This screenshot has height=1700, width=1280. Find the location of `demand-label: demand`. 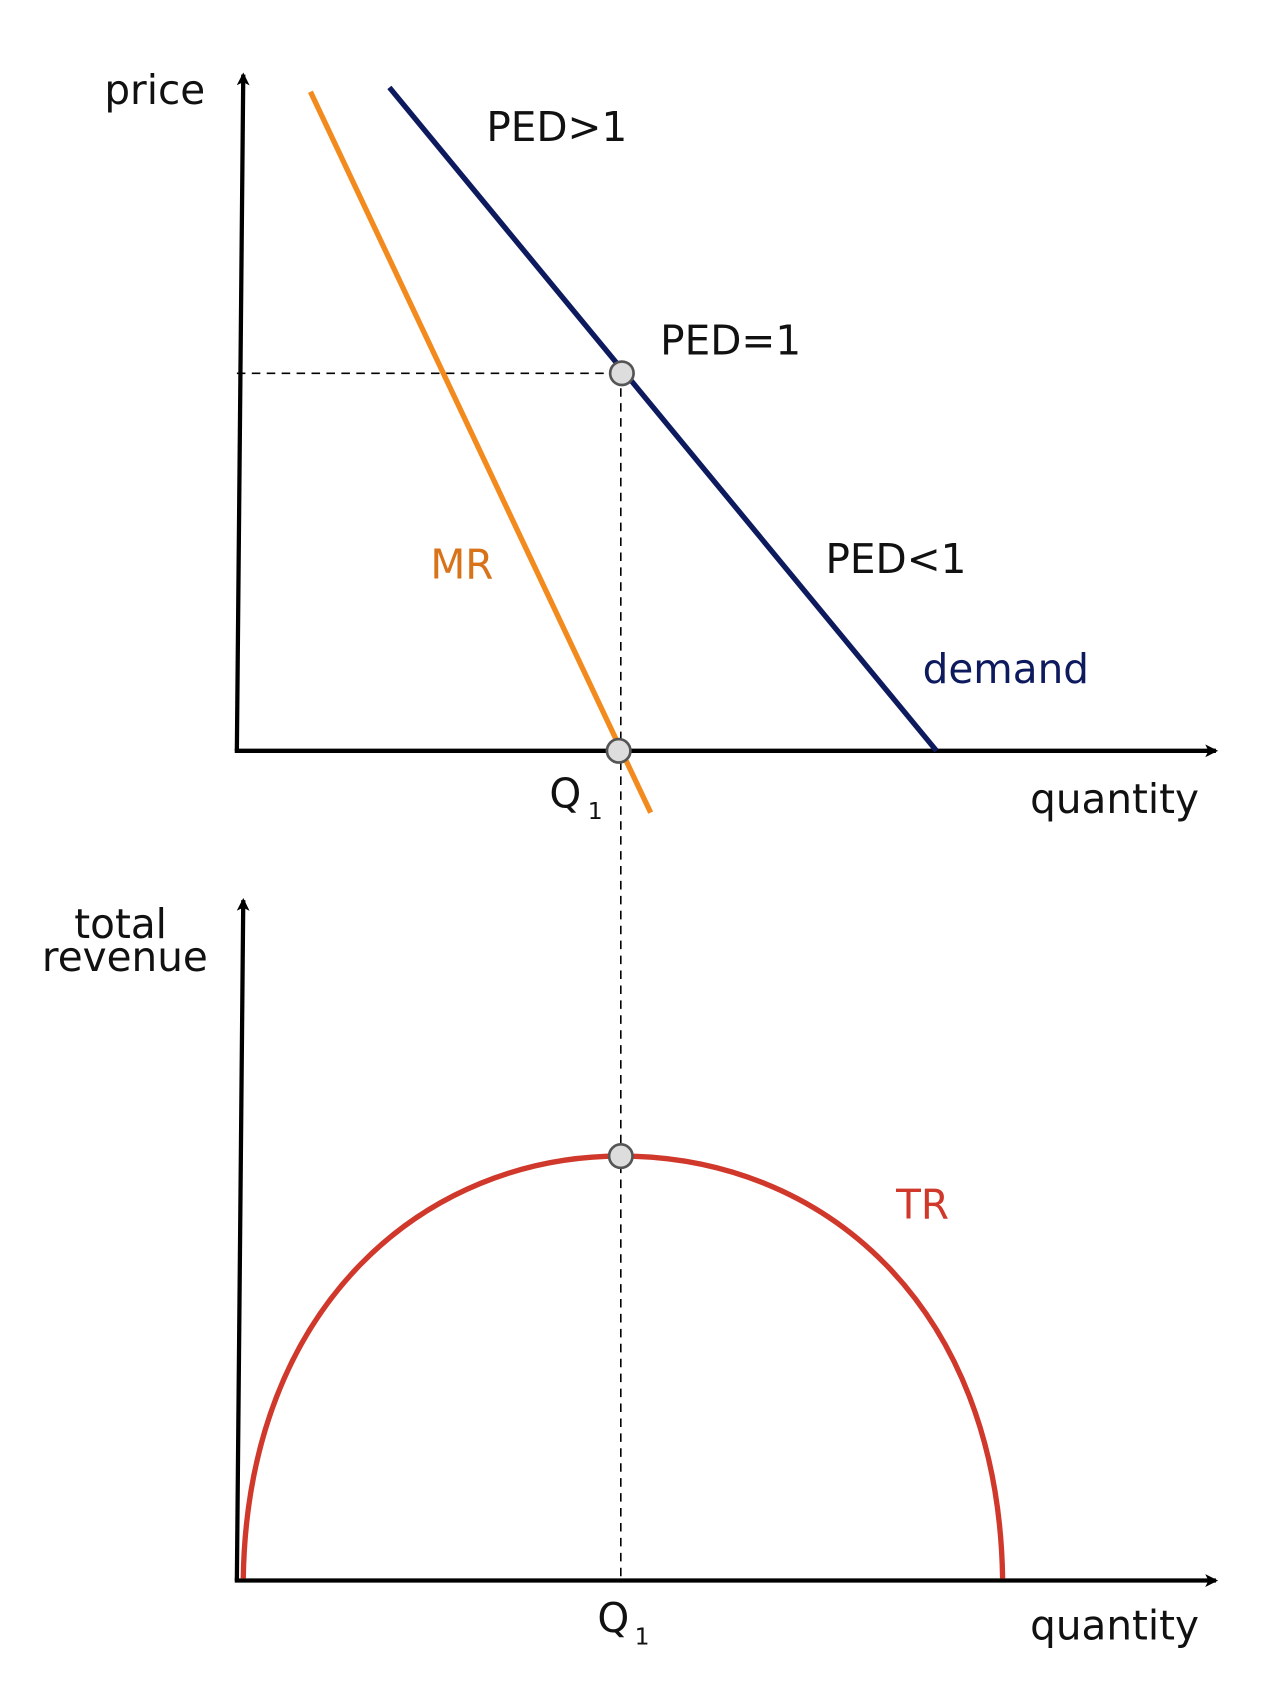

demand-label: demand is located at coordinates (1006, 669).